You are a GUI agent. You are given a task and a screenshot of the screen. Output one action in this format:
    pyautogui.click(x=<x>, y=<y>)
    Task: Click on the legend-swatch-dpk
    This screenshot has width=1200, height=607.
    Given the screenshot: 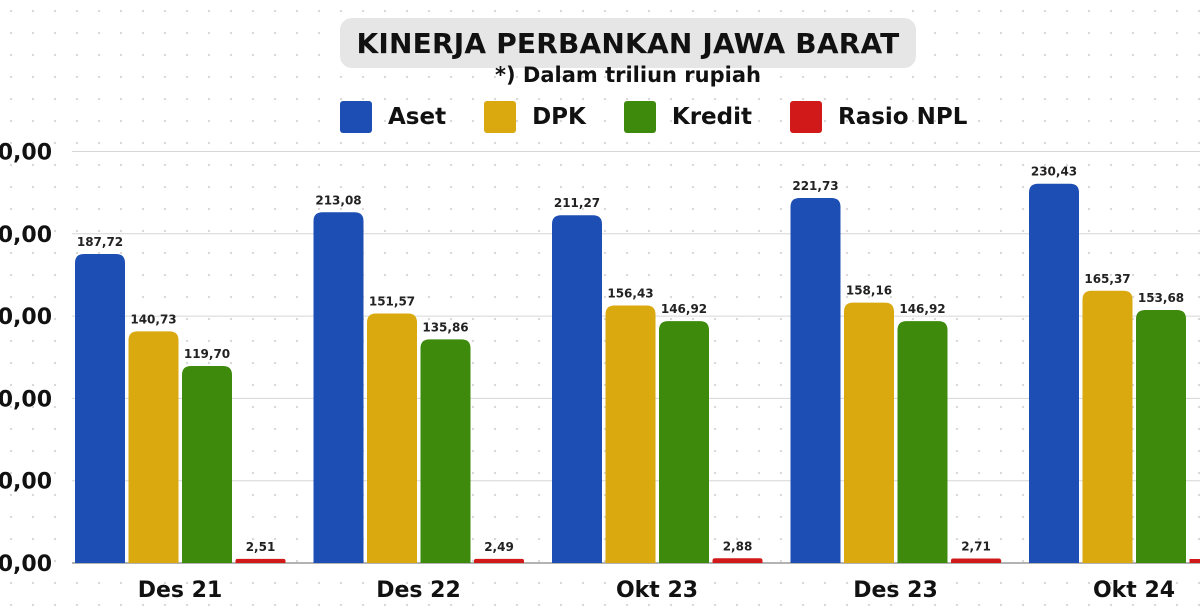 What is the action you would take?
    pyautogui.click(x=500, y=117)
    